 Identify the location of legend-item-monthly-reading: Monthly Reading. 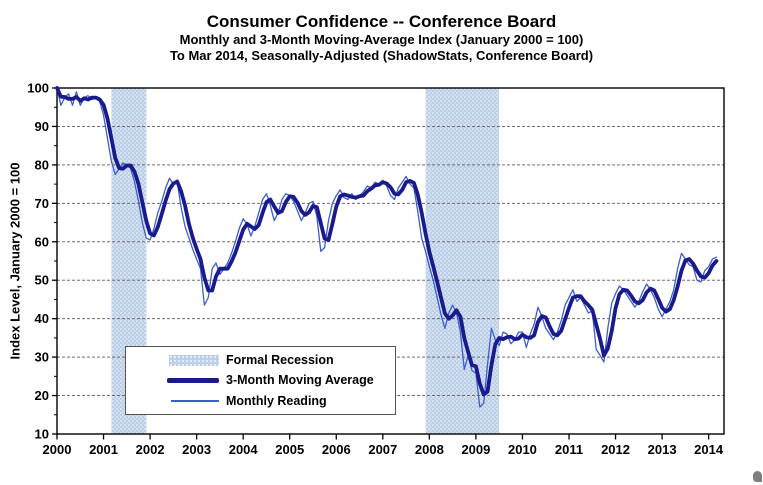
(260, 401).